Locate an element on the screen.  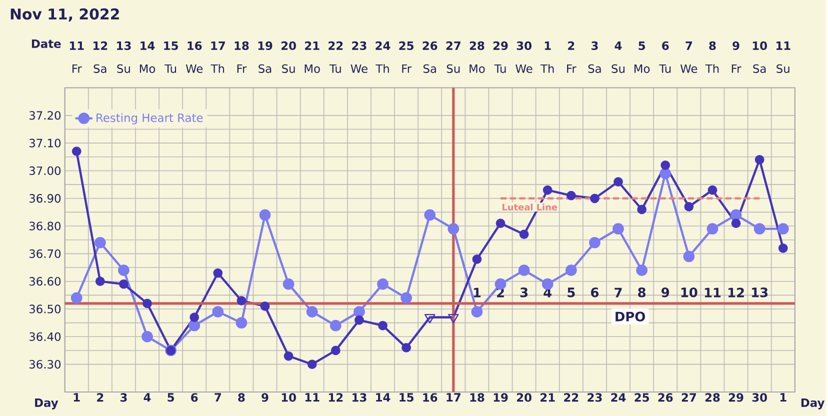
x-tick-label: 20 is located at coordinates (524, 397).